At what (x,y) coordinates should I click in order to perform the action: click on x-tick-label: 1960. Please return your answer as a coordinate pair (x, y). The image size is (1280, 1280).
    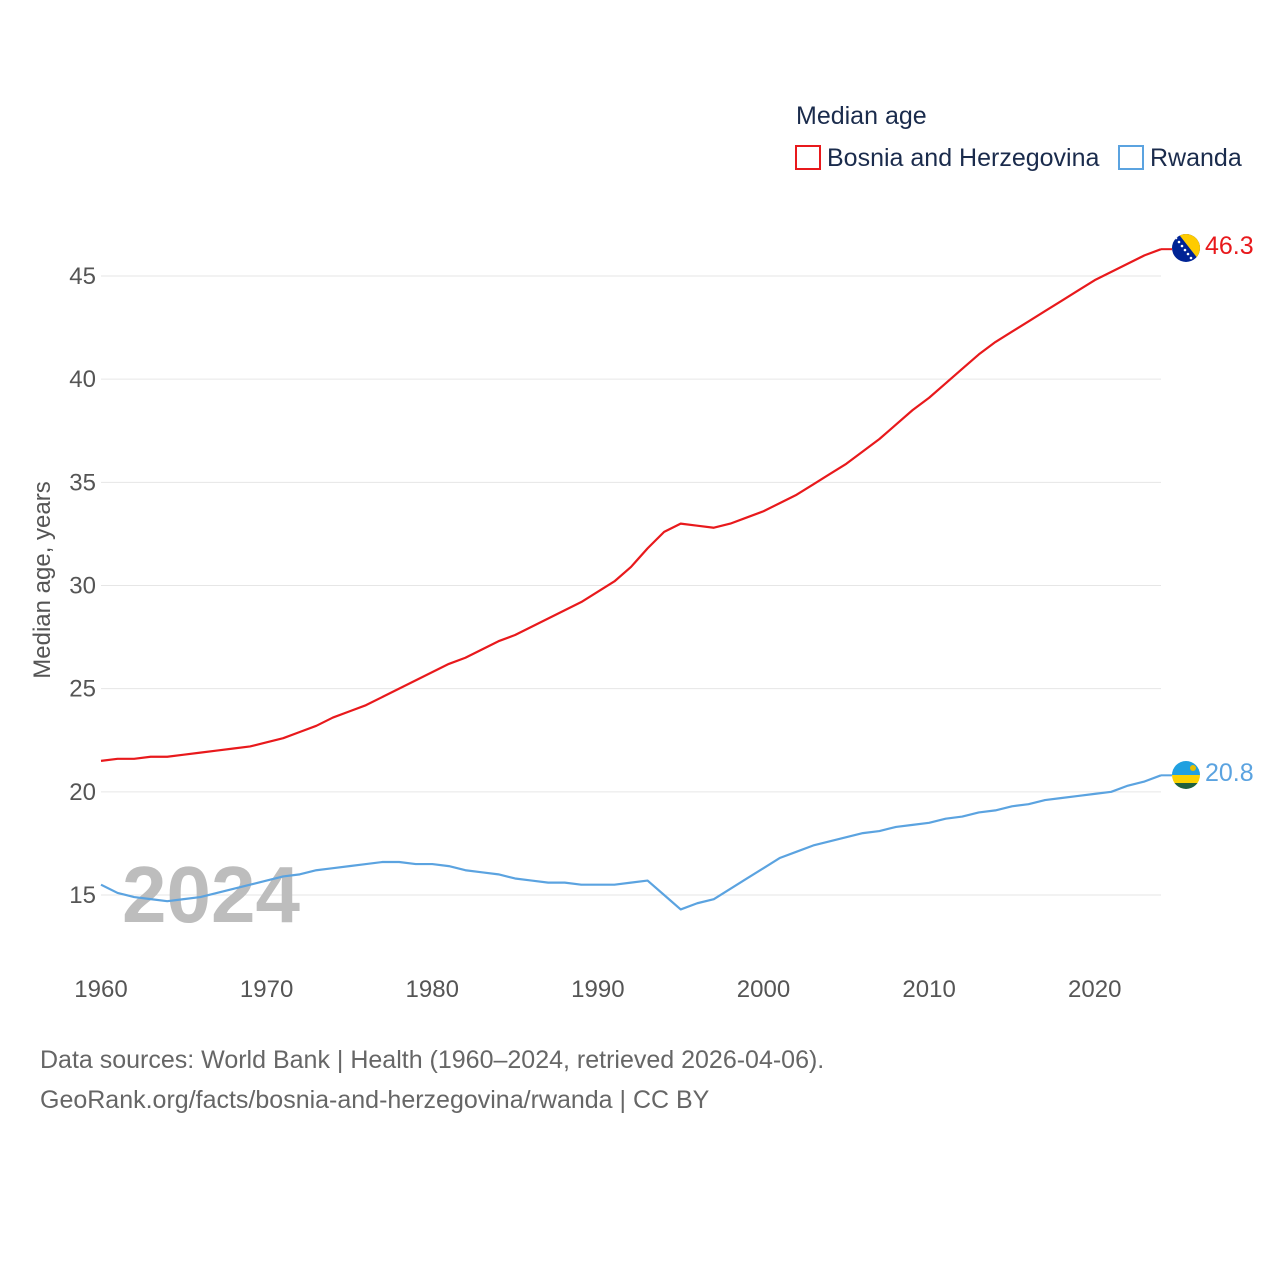
    Looking at the image, I should click on (100, 989).